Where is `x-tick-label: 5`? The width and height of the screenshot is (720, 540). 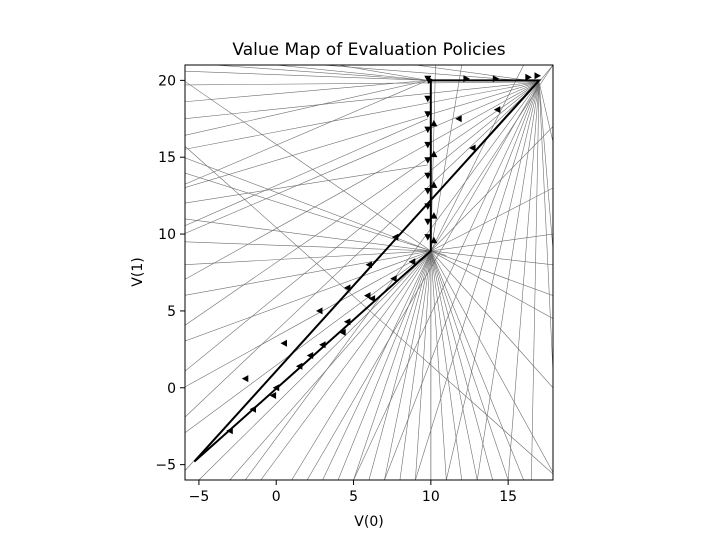 x-tick-label: 5 is located at coordinates (353, 497).